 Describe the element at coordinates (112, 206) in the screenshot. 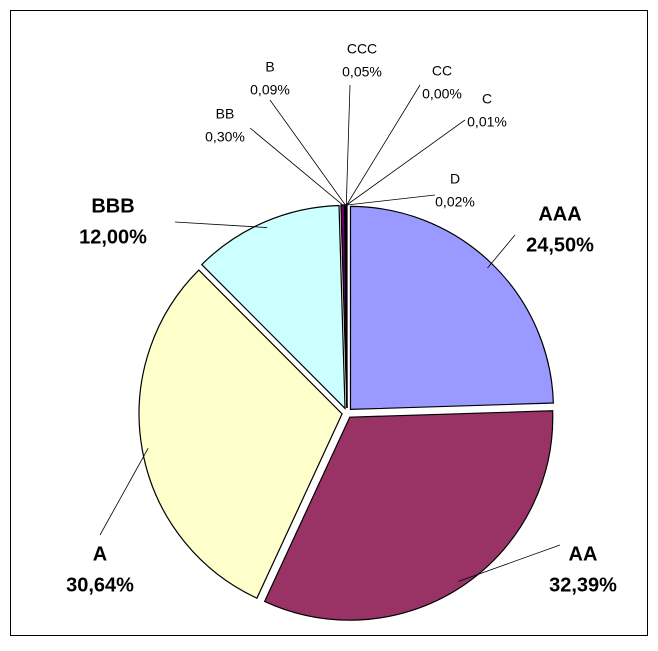

I see `slice-name: BBB` at that location.